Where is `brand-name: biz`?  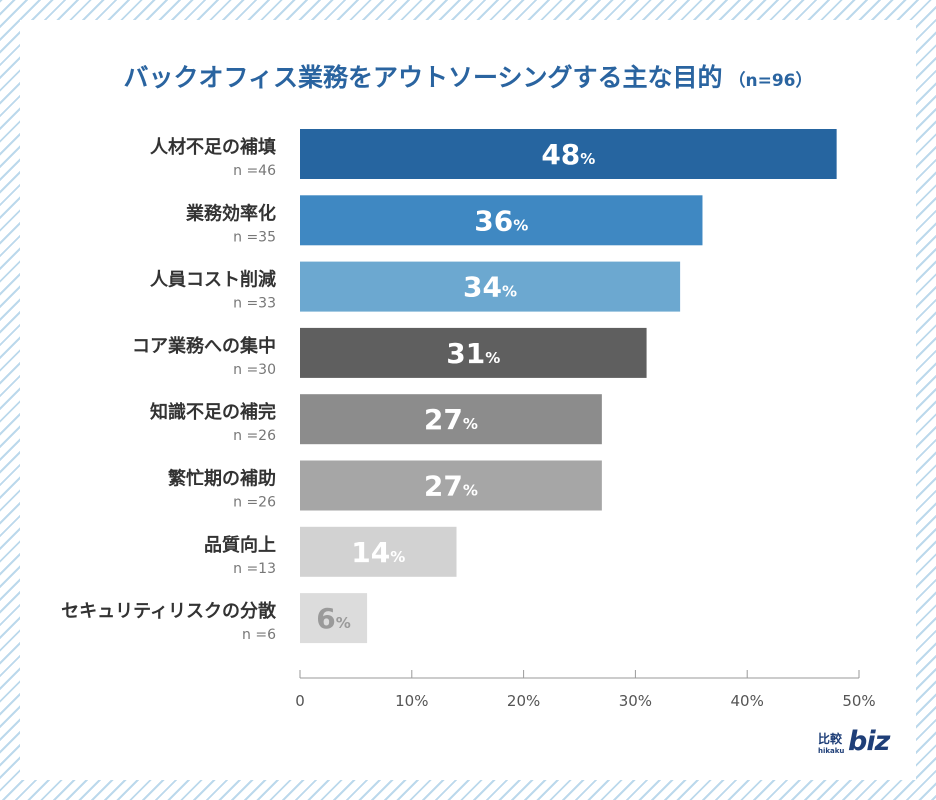 brand-name: biz is located at coordinates (869, 741).